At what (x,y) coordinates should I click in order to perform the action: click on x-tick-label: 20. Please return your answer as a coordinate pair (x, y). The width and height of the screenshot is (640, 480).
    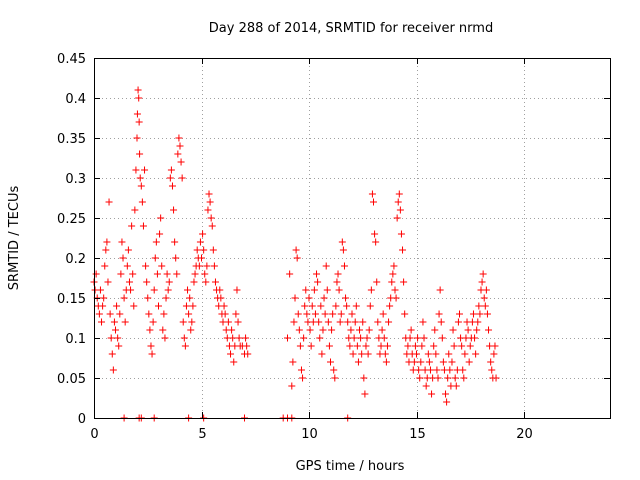
    Looking at the image, I should click on (524, 434).